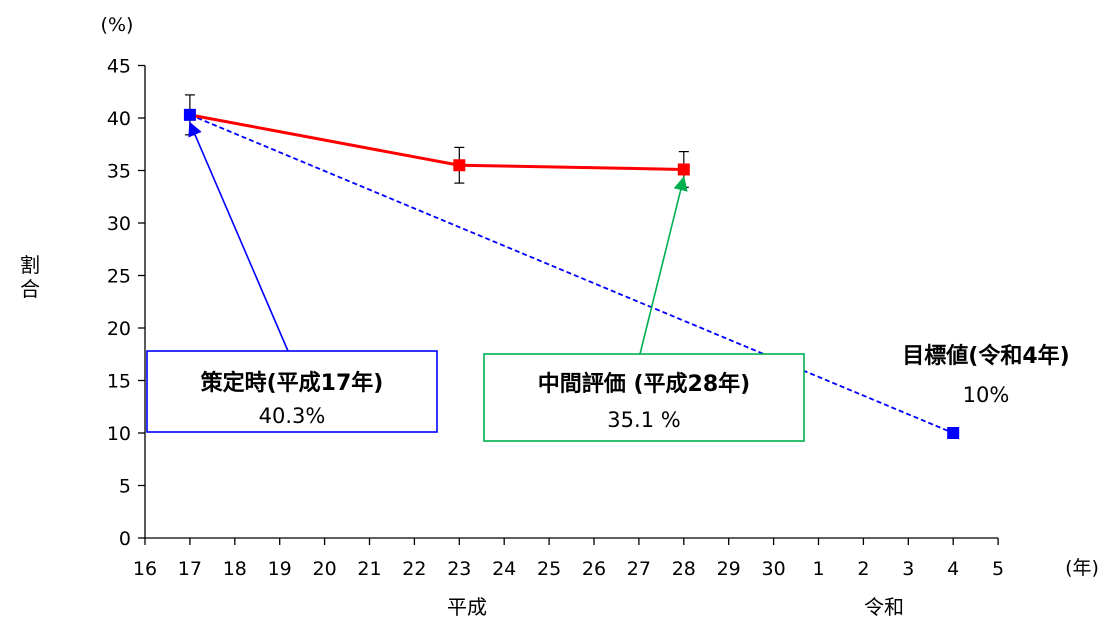 The image size is (1110, 619). Describe the element at coordinates (436, 142) in the screenshot. I see `actual-series-line` at that location.